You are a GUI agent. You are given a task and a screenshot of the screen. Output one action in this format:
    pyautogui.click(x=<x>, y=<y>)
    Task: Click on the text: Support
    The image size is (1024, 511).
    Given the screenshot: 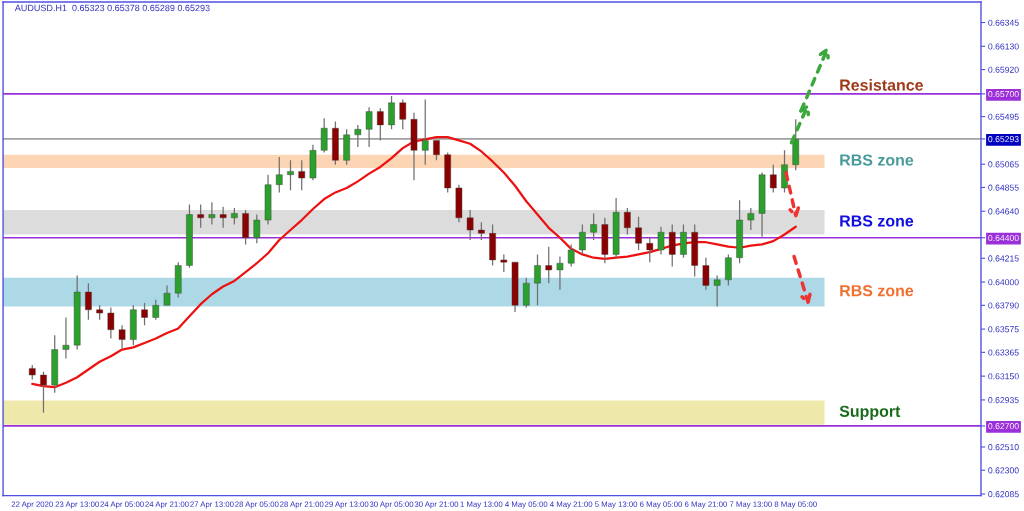 What is the action you would take?
    pyautogui.click(x=870, y=413)
    